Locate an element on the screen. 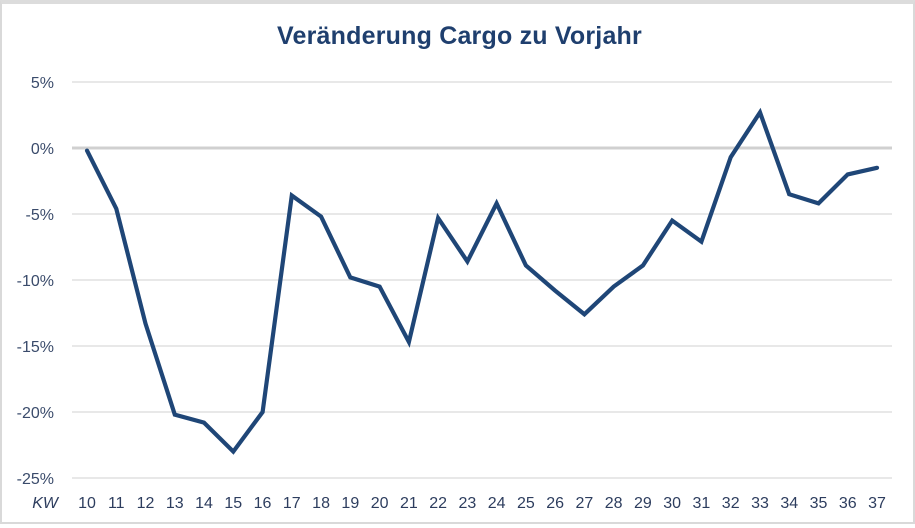 This screenshot has height=528, width=915. x-tick-label: 29 is located at coordinates (643, 503).